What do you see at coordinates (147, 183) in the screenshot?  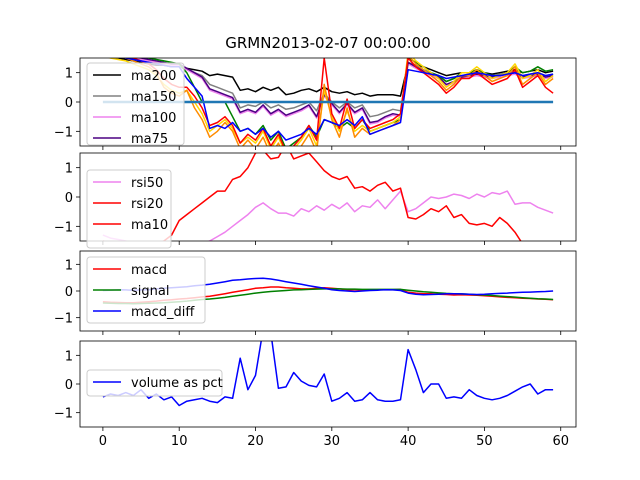 I see `legend-label-rsi50: rsi50` at bounding box center [147, 183].